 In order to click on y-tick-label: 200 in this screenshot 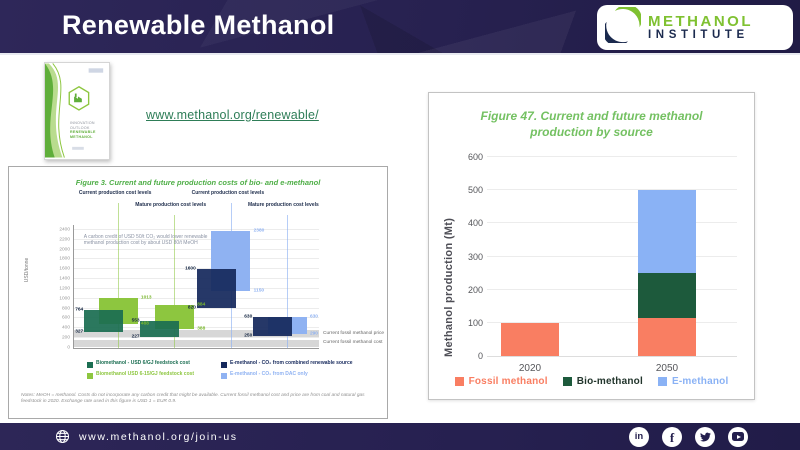, I will do `click(475, 289)`.